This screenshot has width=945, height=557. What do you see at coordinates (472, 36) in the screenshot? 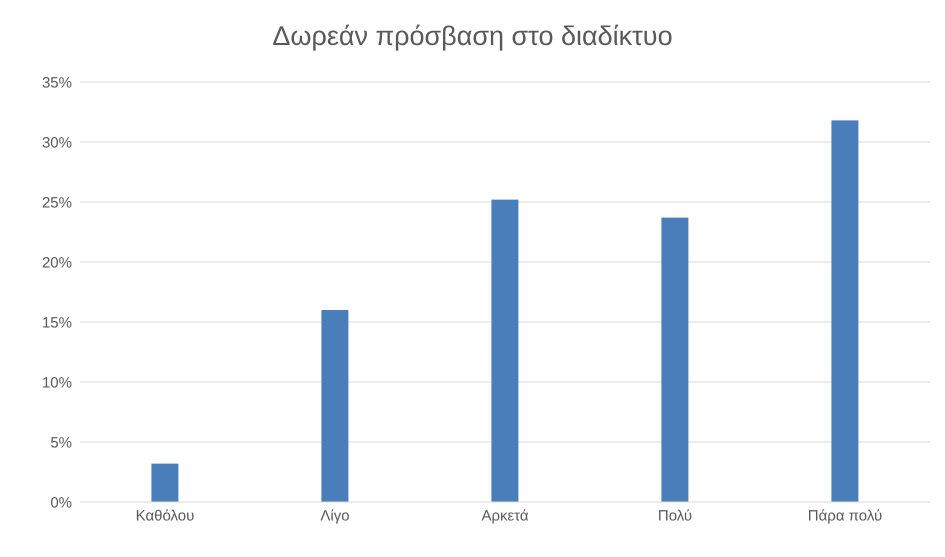
I see `chart-title: Δωρεάν πρόσβαση στο διαδίκτυο` at bounding box center [472, 36].